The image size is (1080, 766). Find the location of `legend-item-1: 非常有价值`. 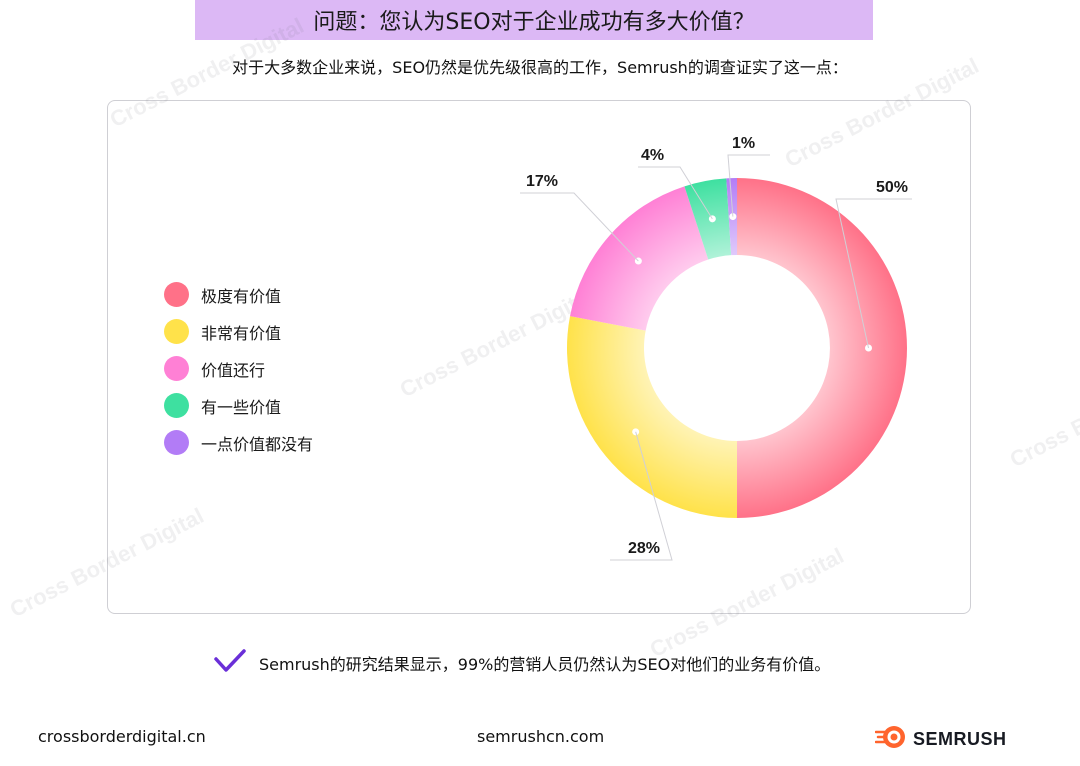

legend-item-1: 非常有价值 is located at coordinates (238, 331).